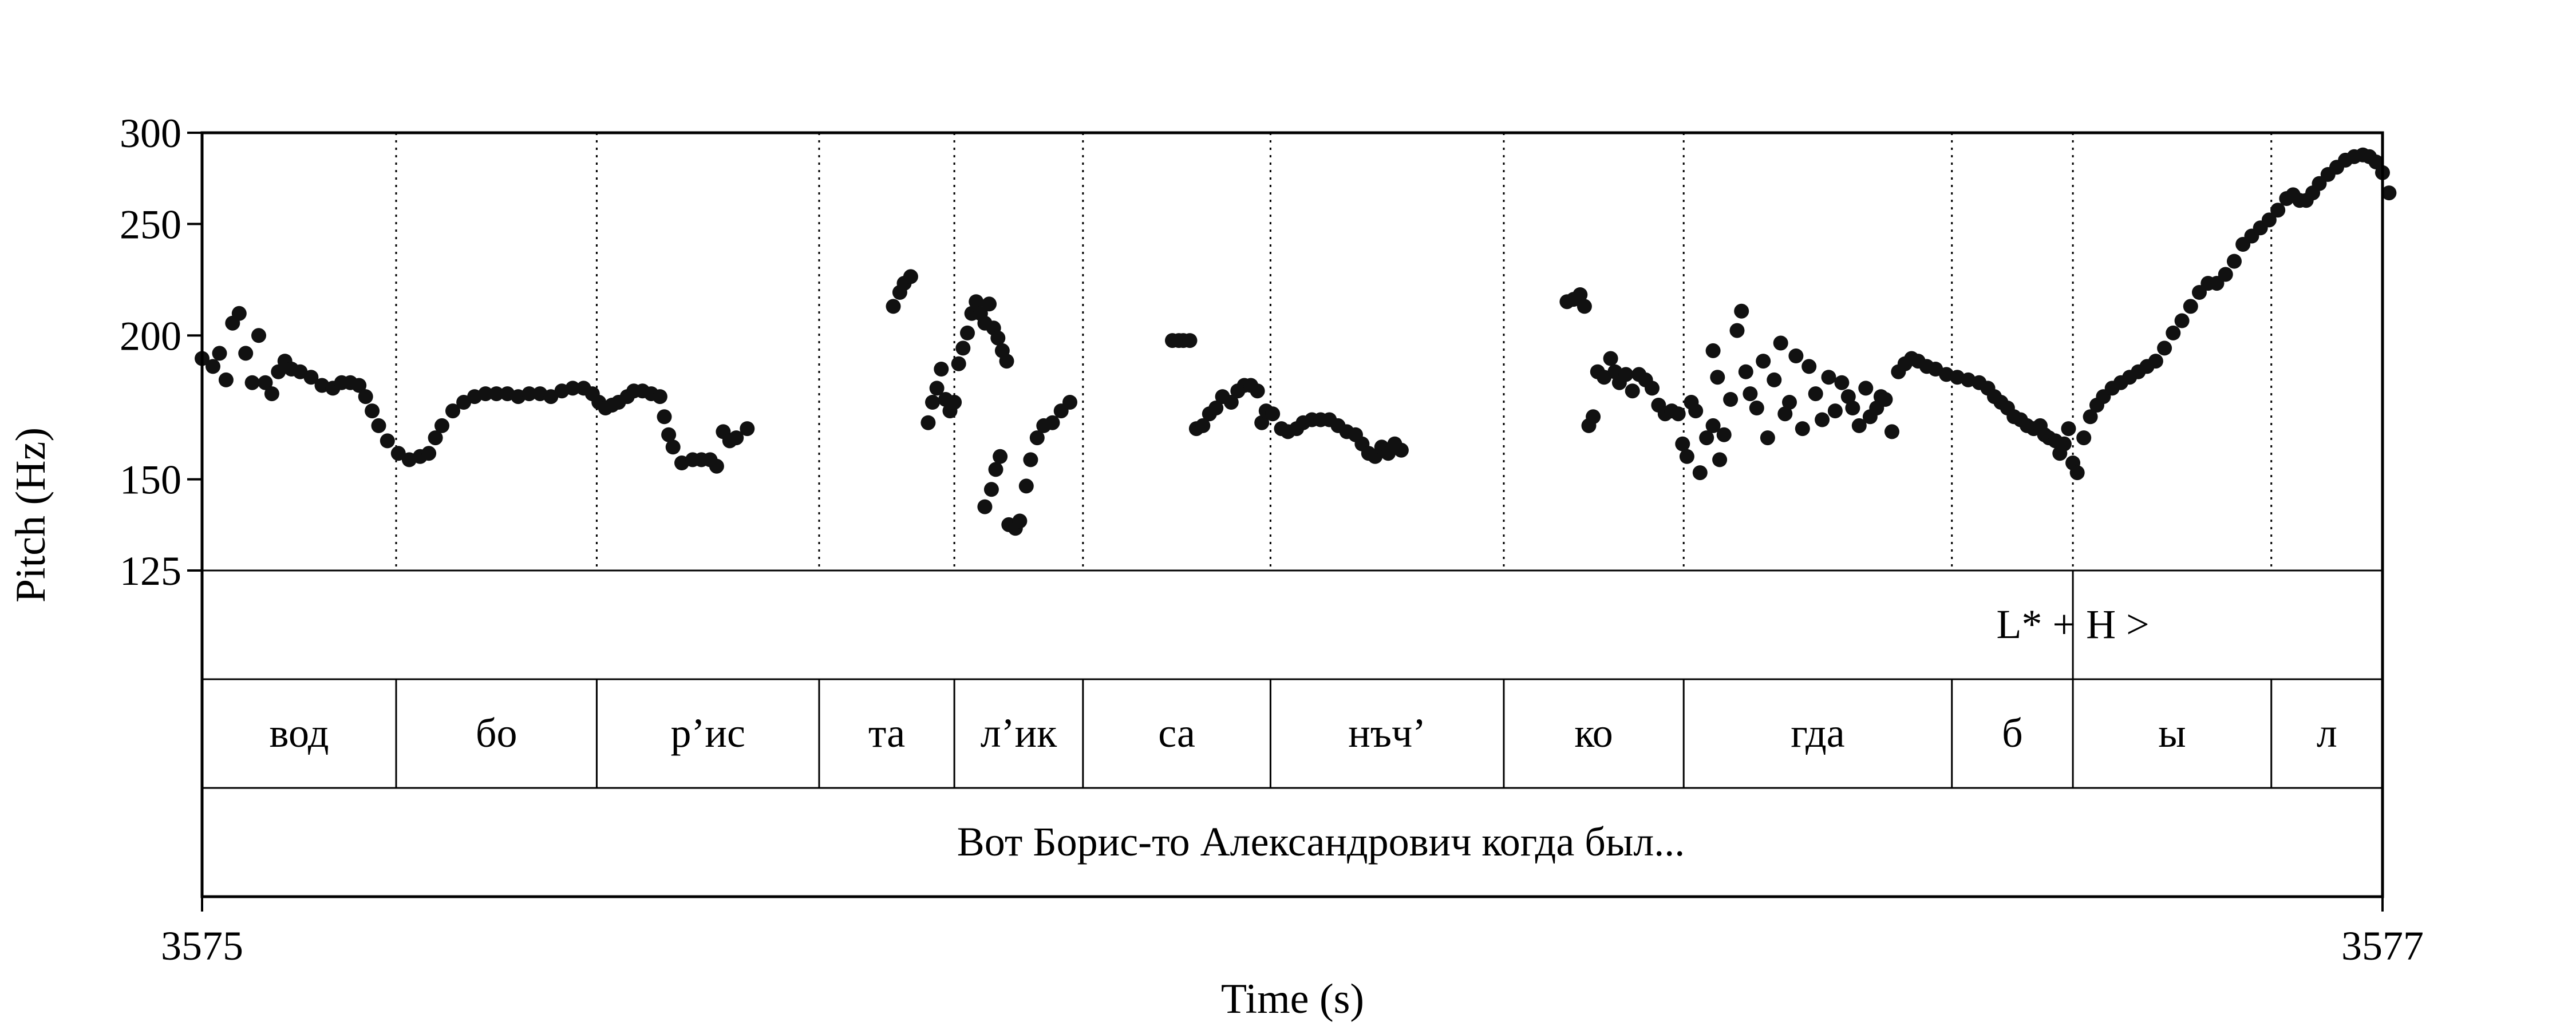  Describe the element at coordinates (1176, 733) in the screenshot. I see `syllable-label: са` at that location.